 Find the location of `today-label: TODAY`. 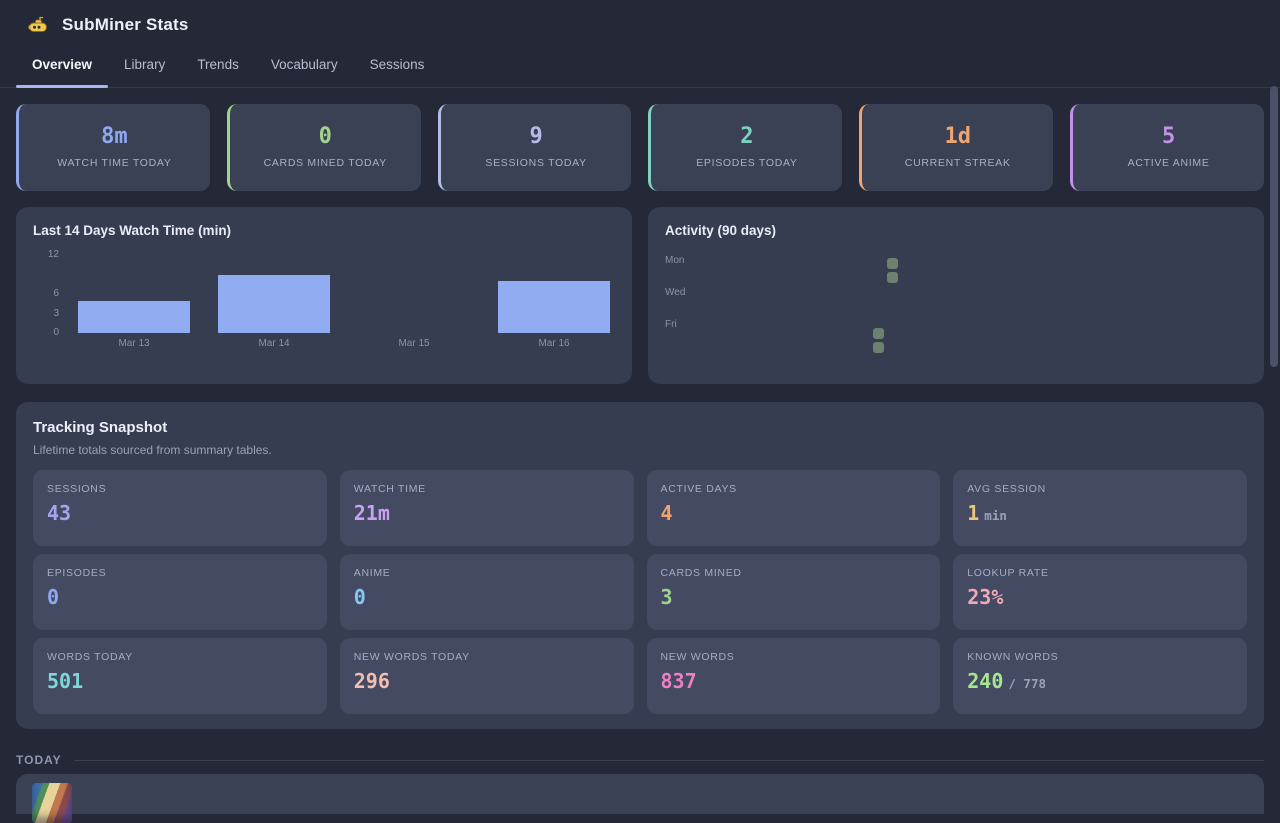

today-label: TODAY is located at coordinates (39, 760).